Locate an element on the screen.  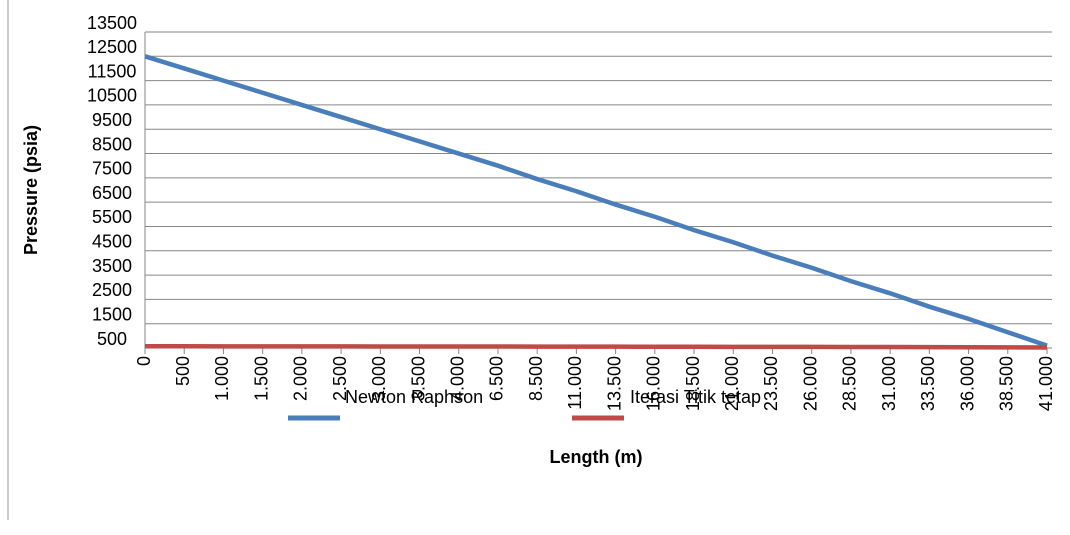
y-tick-label: 2500 is located at coordinates (112, 290).